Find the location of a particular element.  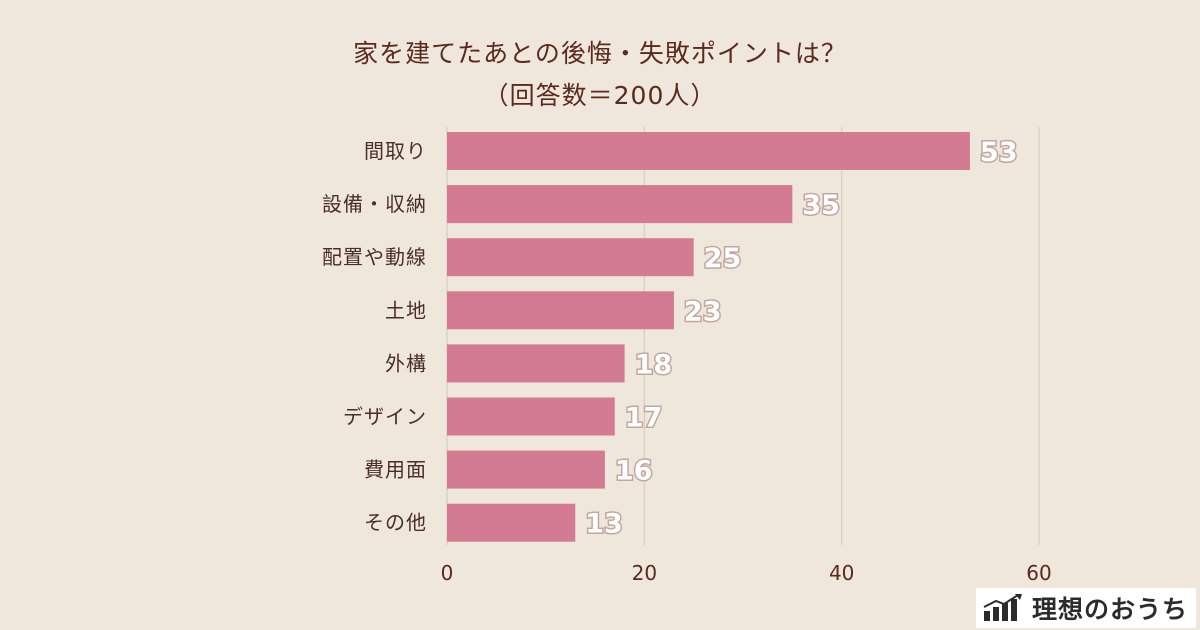

category-label: 配置や動線 is located at coordinates (374, 257).